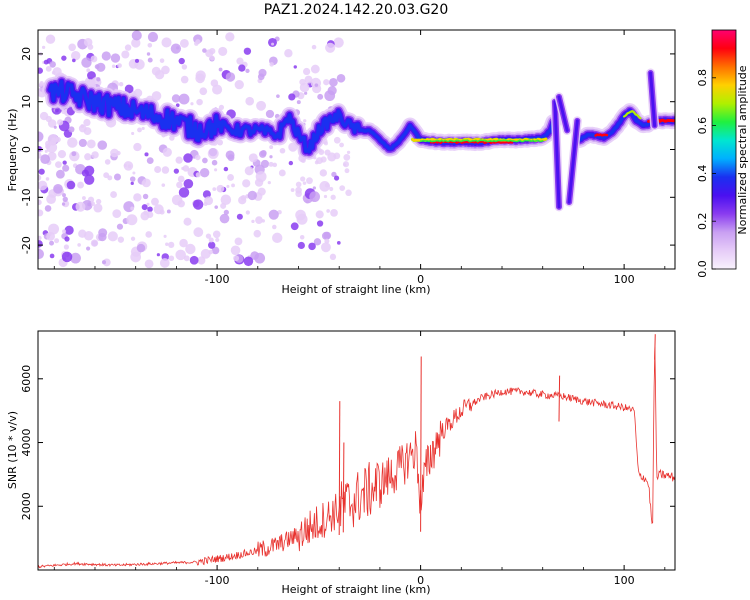  I want to click on y-tick-label: 6000, so click(26, 379).